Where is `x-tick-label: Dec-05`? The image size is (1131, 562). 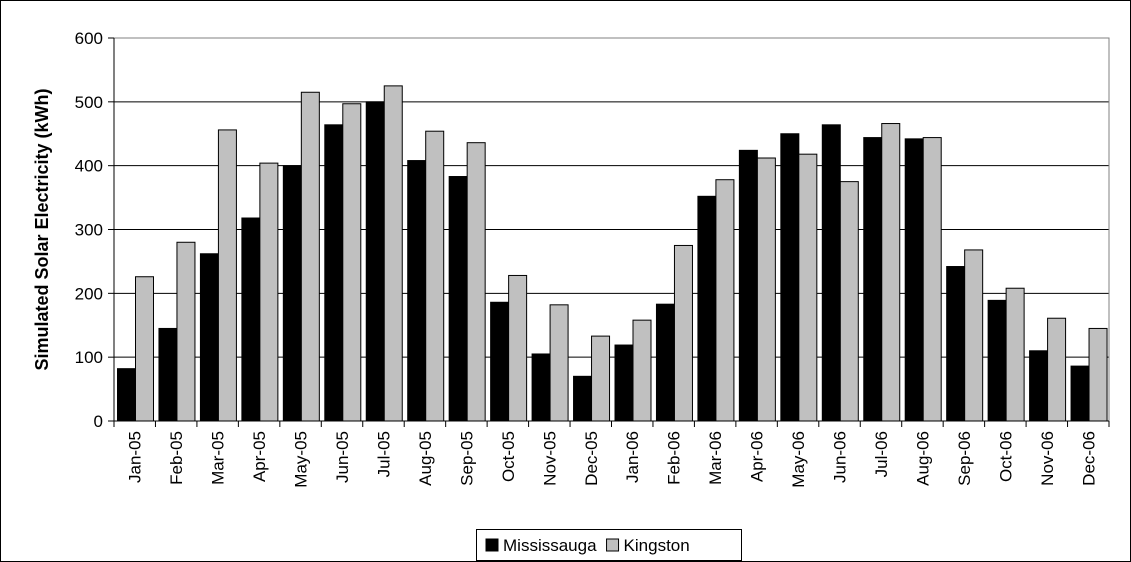
x-tick-label: Dec-05 is located at coordinates (591, 458).